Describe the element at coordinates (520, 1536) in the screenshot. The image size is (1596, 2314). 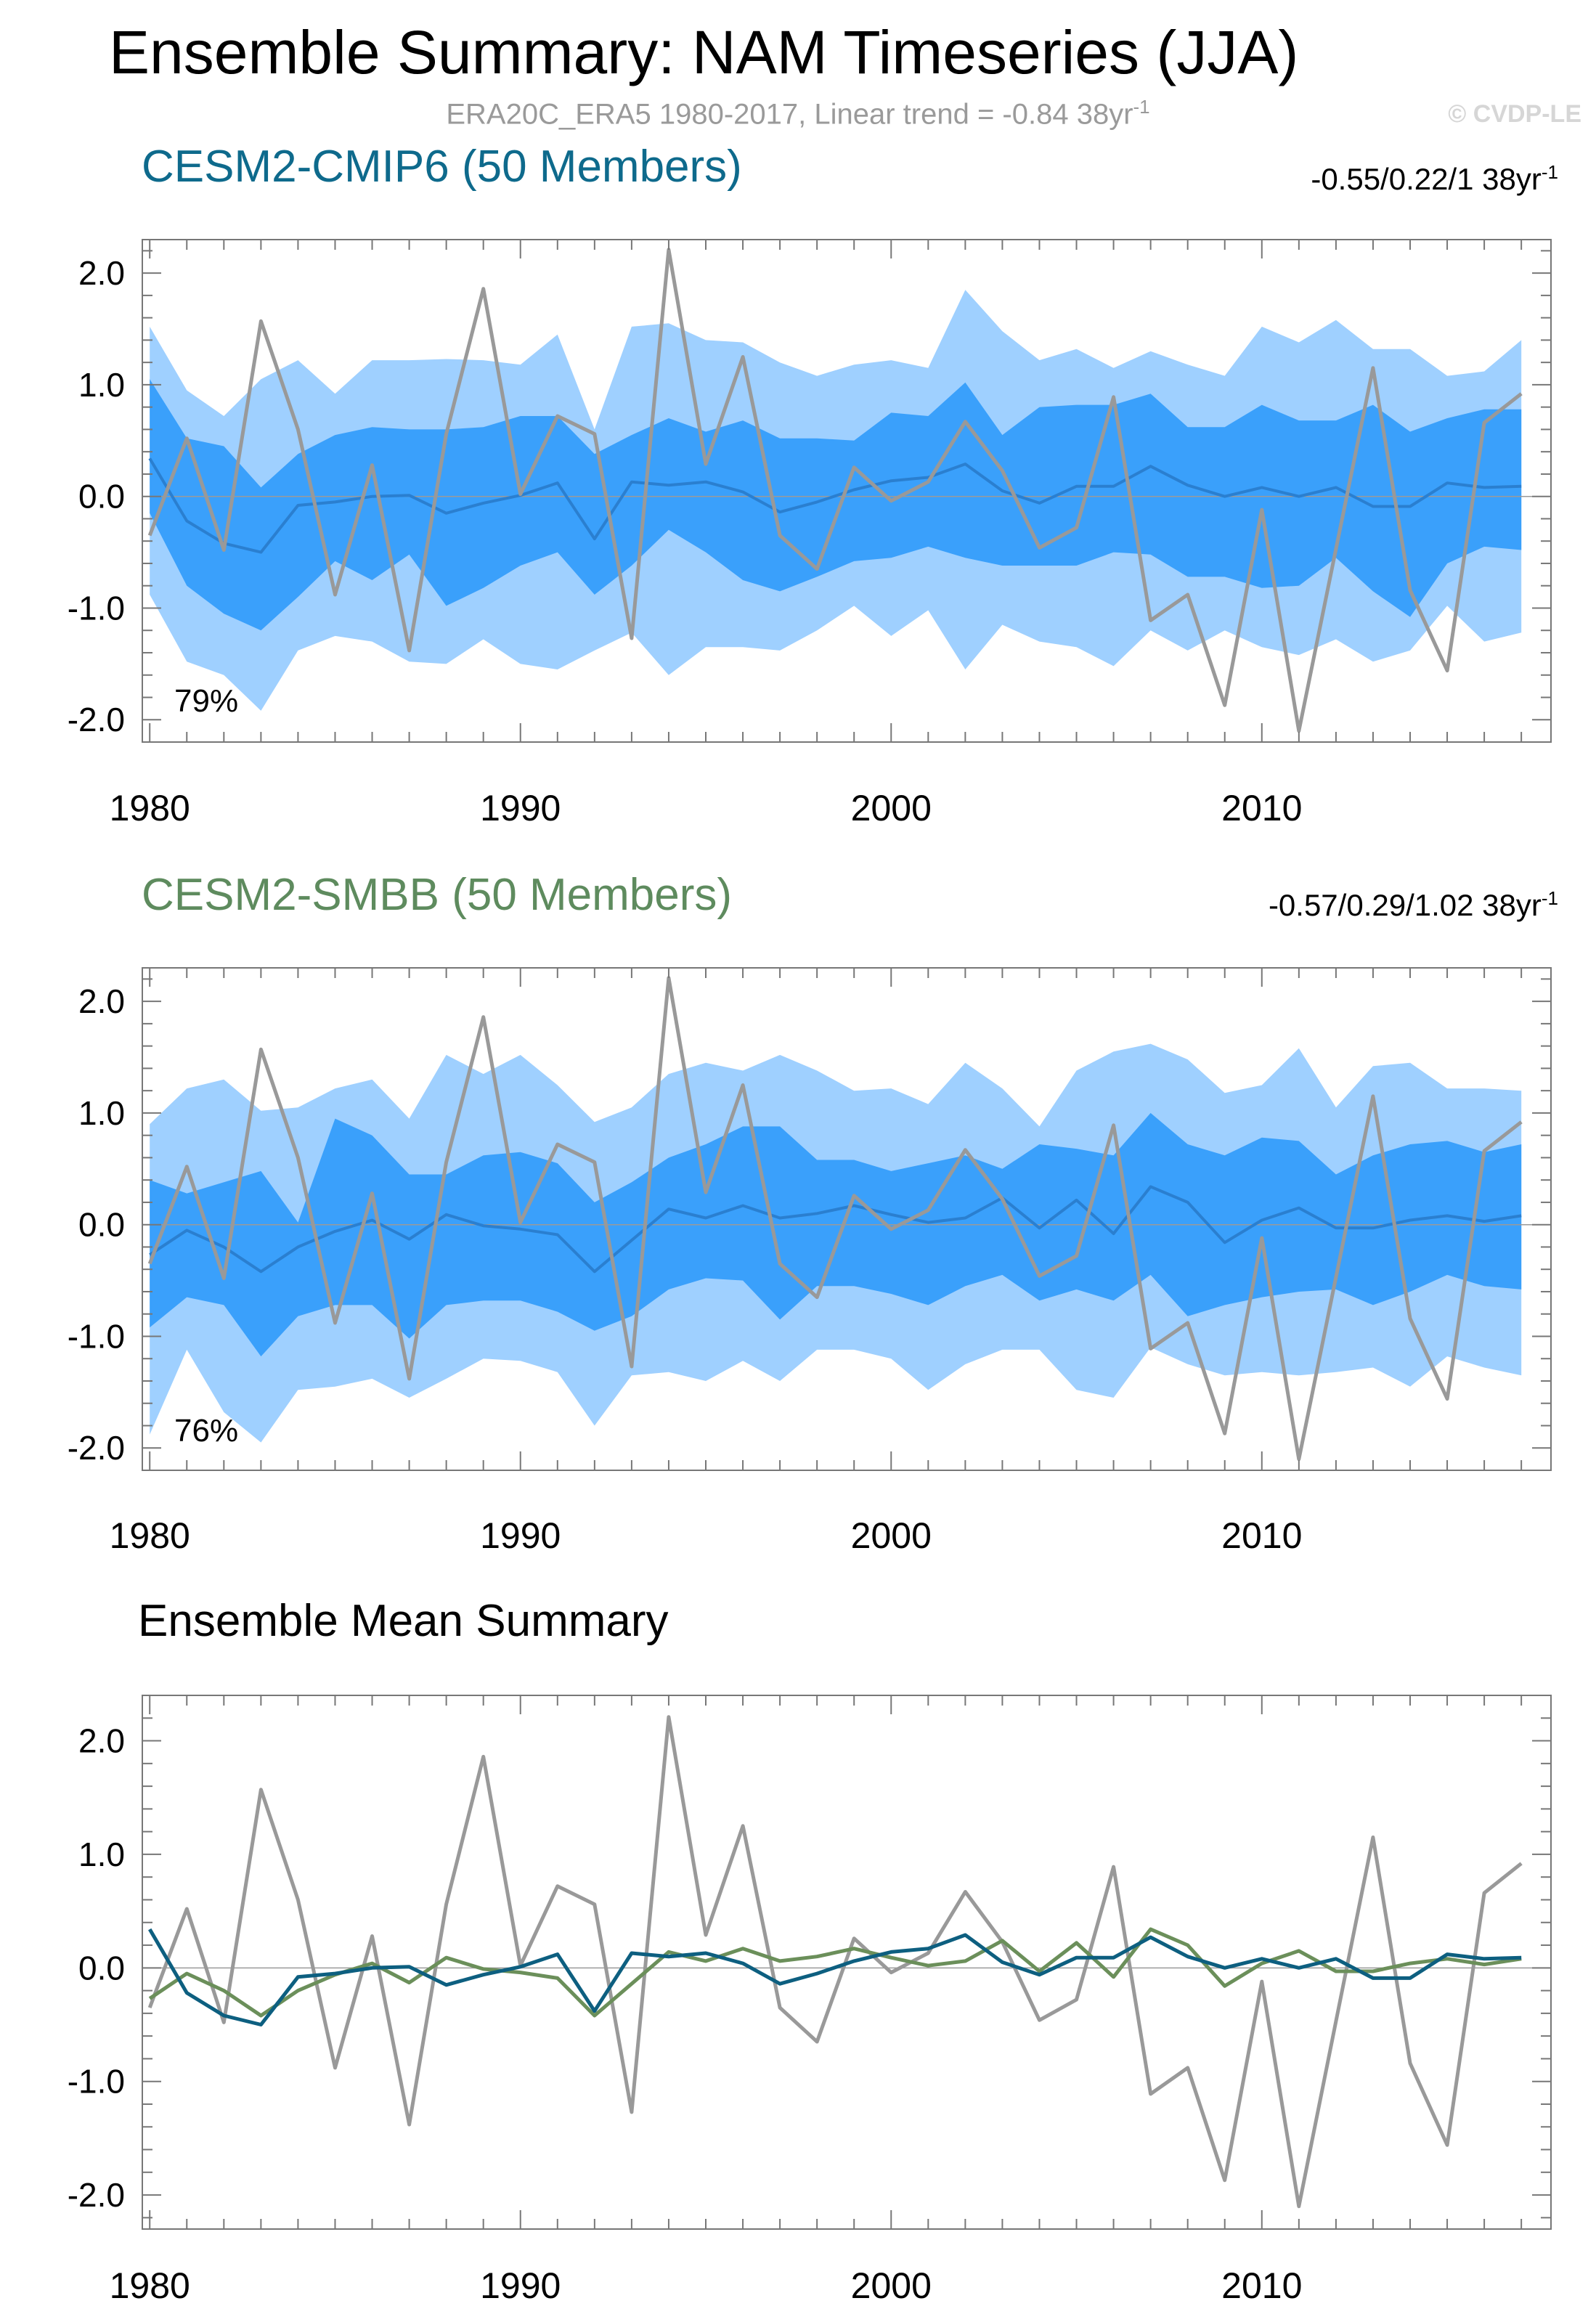
I see `smbb-xtick-label: 1990` at that location.